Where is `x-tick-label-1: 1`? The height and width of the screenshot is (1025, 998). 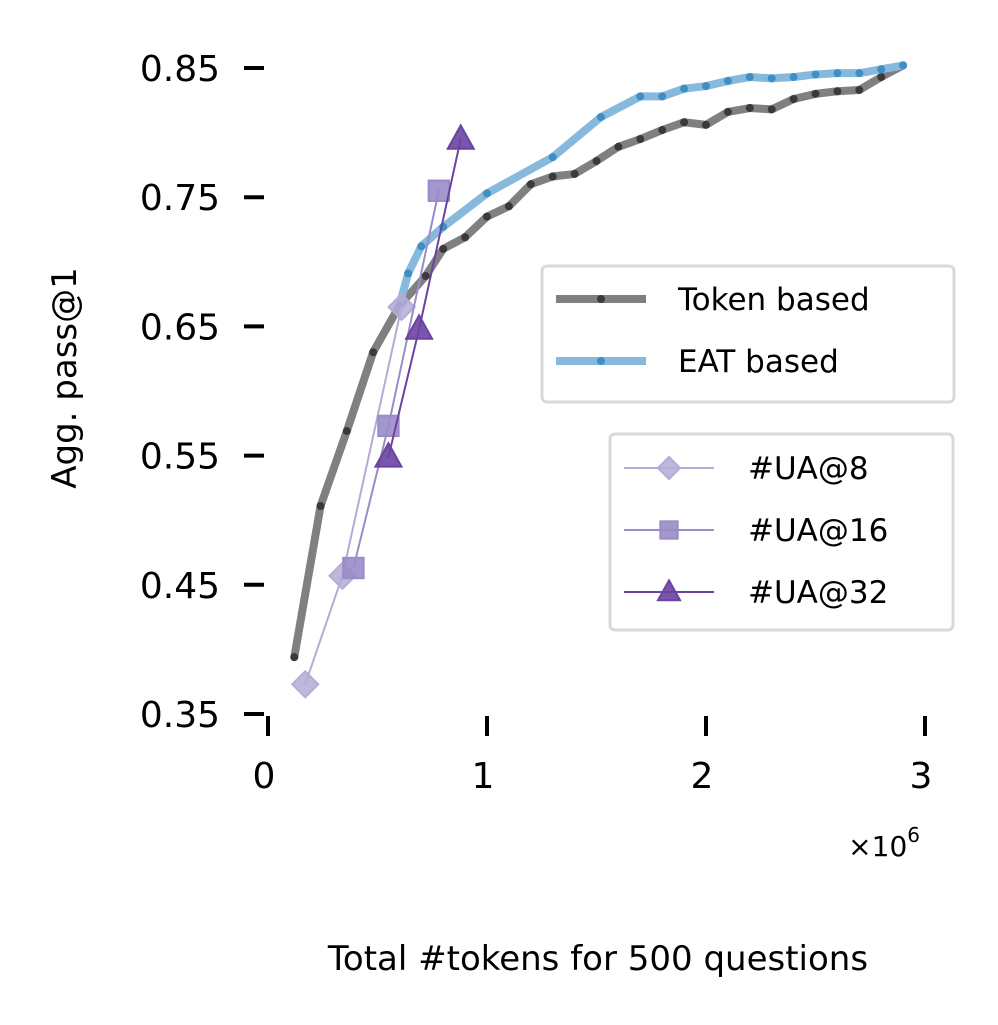 x-tick-label-1: 1 is located at coordinates (483, 776).